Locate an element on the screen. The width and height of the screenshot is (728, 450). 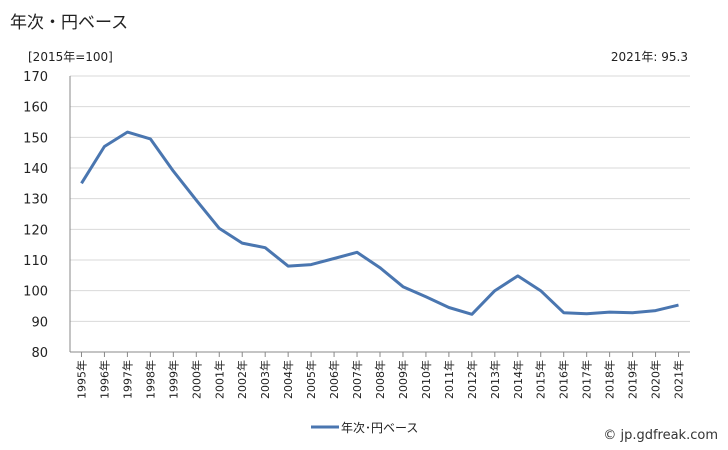
x-tick-label: 2019年 is located at coordinates (633, 379).